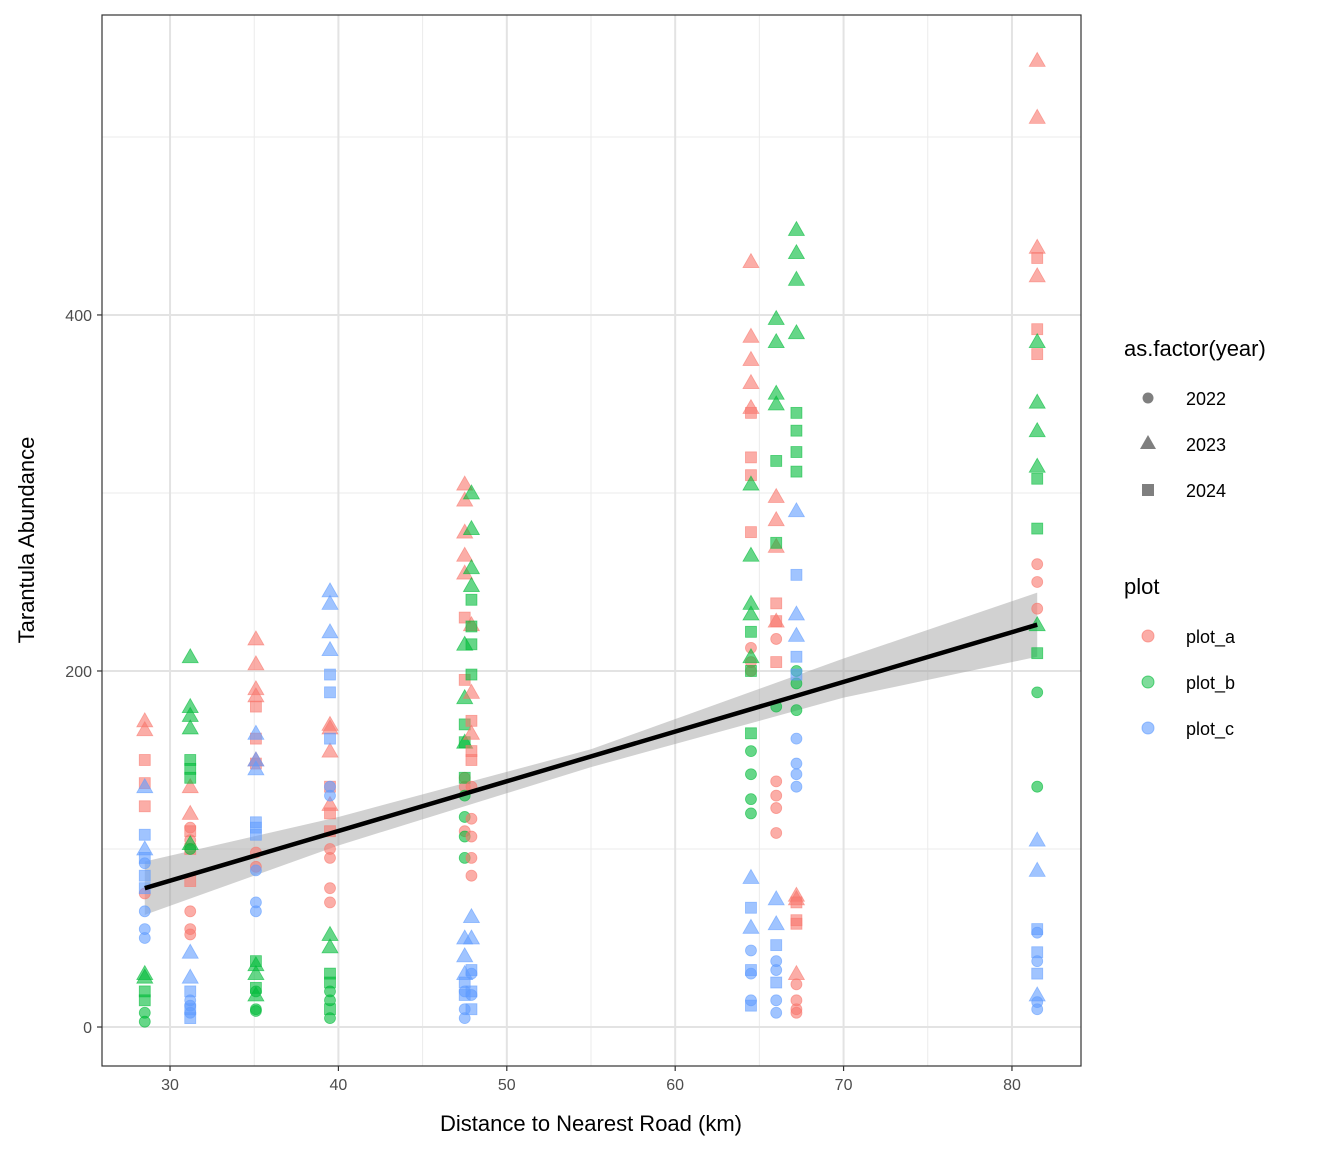  Describe the element at coordinates (1148, 682) in the screenshot. I see `legend-plot-b-icon` at that location.